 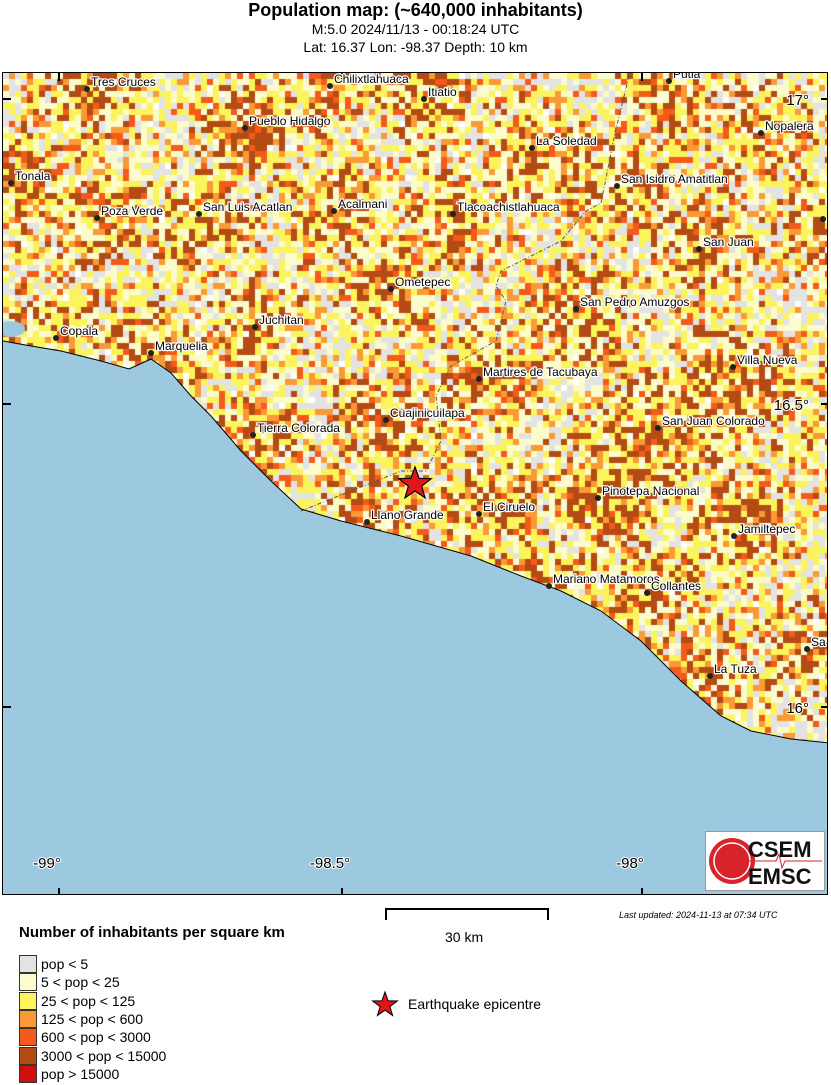 What do you see at coordinates (735, 669) in the screenshot?
I see `city-label: La Tuza` at bounding box center [735, 669].